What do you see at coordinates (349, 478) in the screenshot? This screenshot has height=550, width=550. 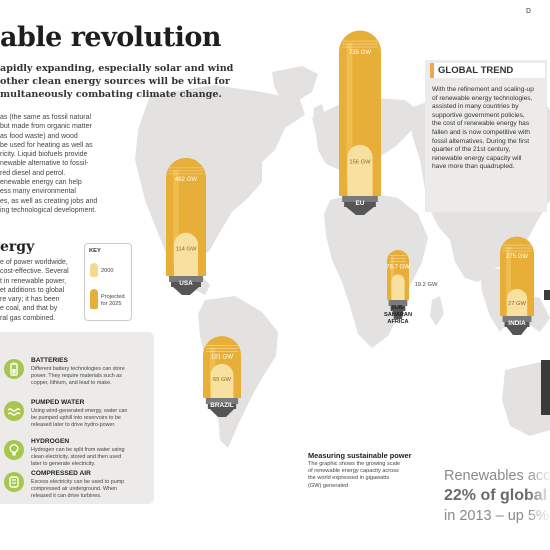 I see `measure-line: the world expressed in gigawatts` at bounding box center [349, 478].